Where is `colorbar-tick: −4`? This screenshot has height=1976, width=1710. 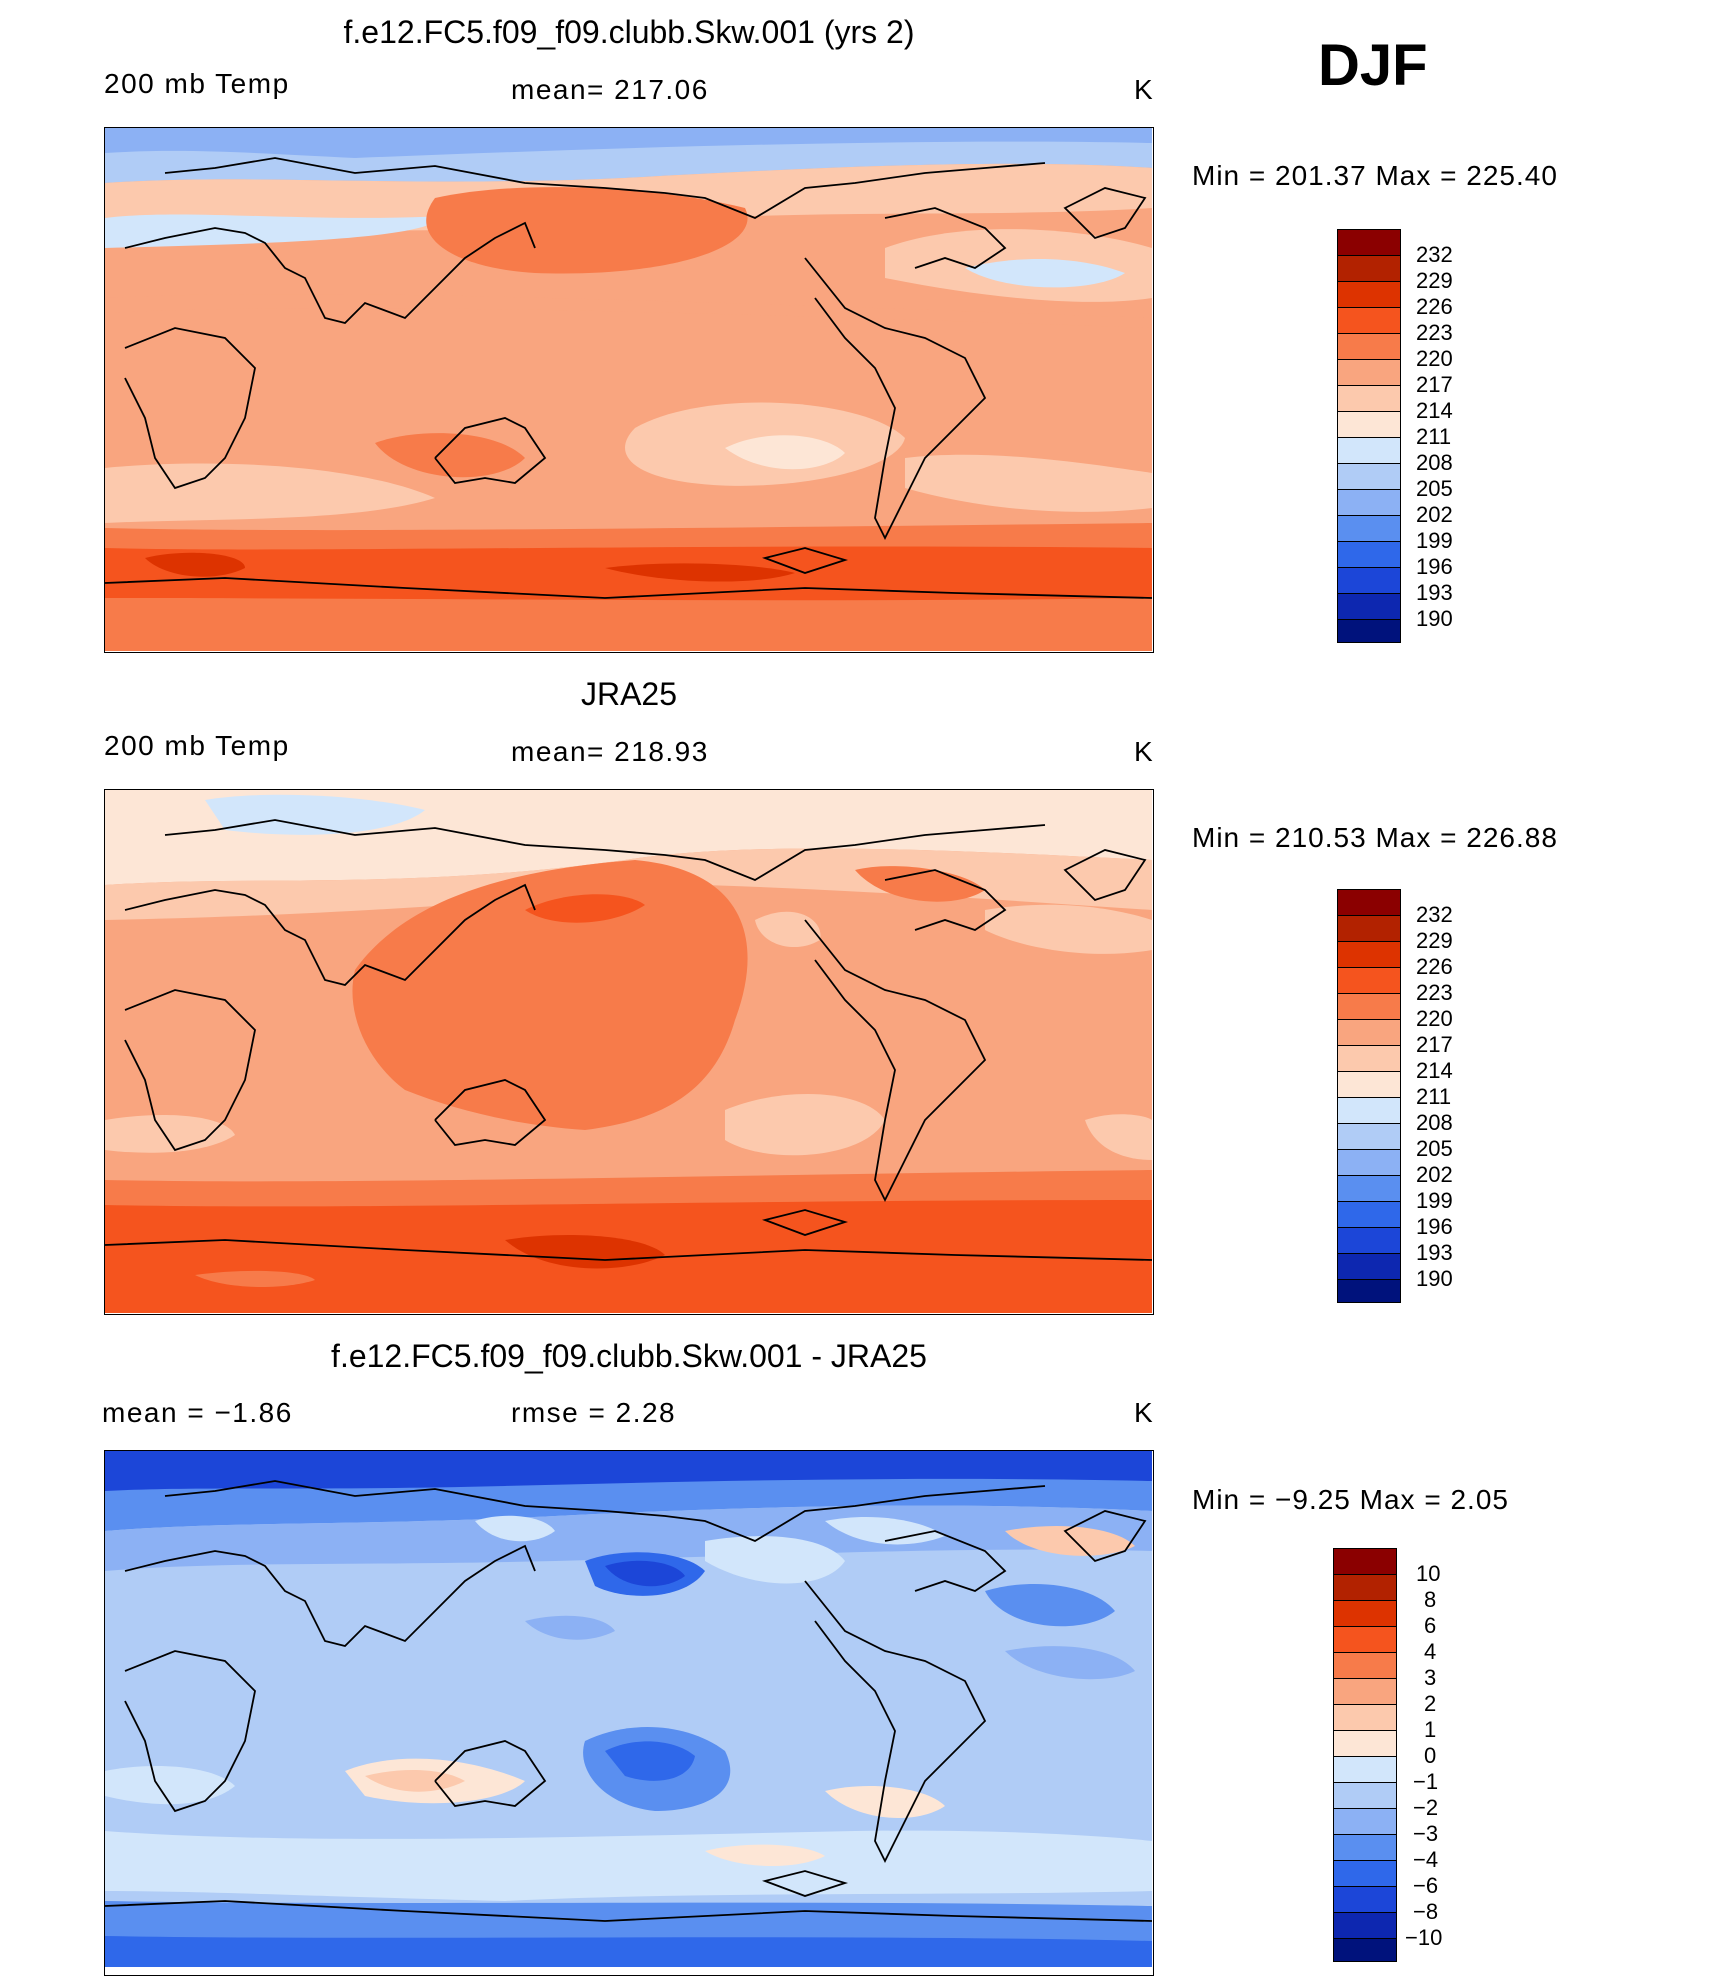
colorbar-tick: −4 is located at coordinates (1426, 1859).